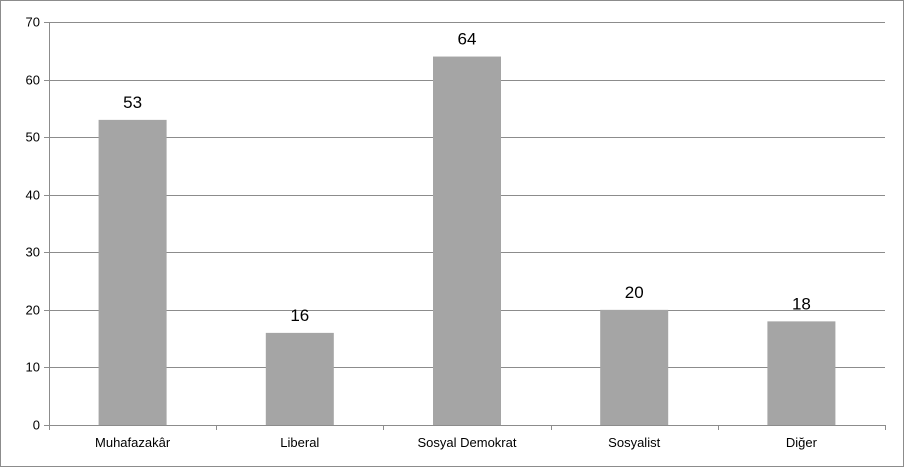 This screenshot has width=904, height=468. I want to click on y-tick-label: 70, so click(33, 22).